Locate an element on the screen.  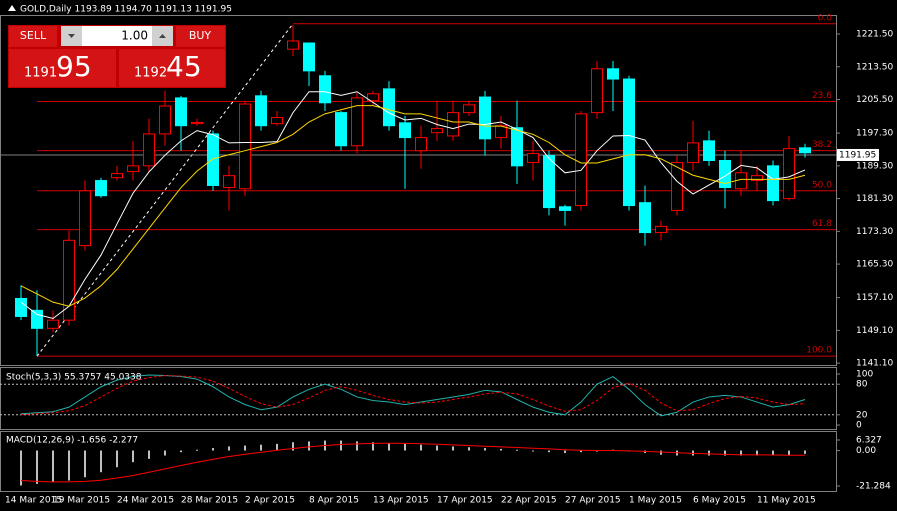
indicator-line is located at coordinates (413, 395).